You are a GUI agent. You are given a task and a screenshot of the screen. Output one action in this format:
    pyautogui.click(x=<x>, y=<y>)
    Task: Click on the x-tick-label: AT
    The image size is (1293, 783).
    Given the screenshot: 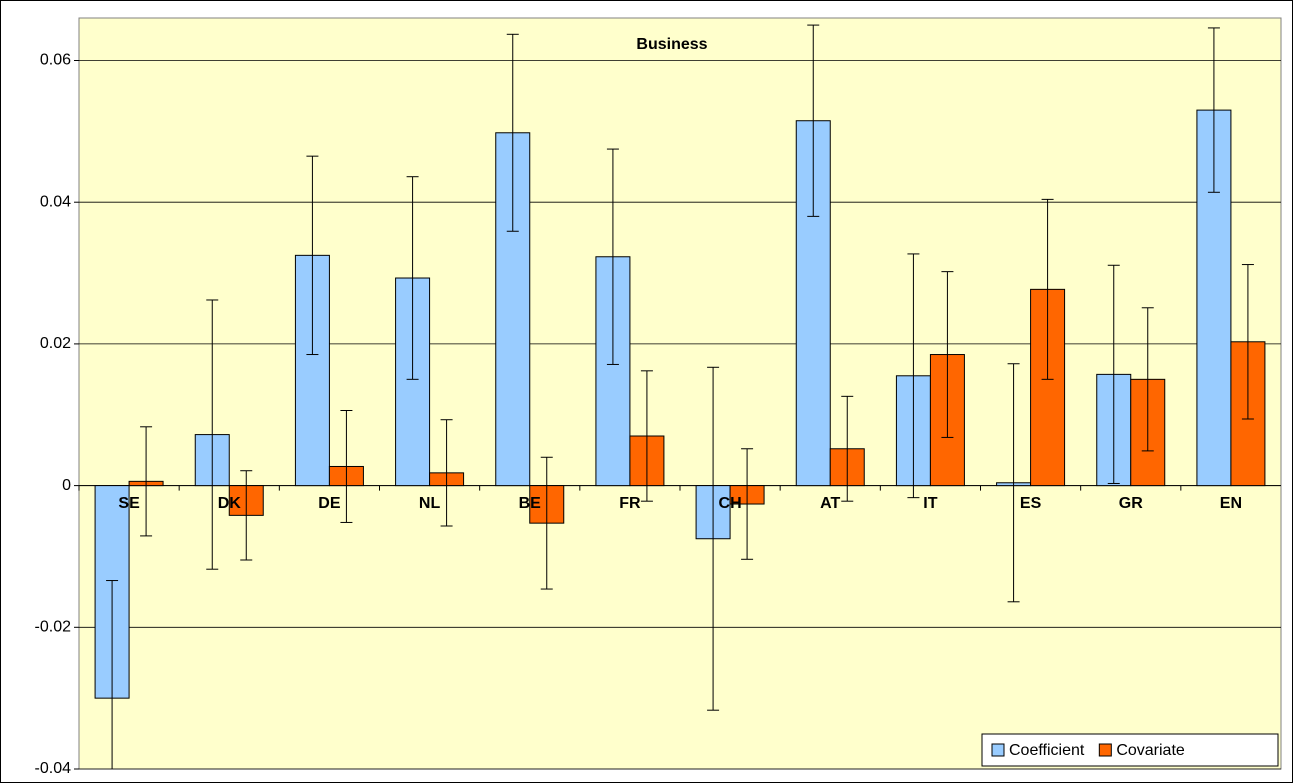 What is the action you would take?
    pyautogui.click(x=830, y=503)
    